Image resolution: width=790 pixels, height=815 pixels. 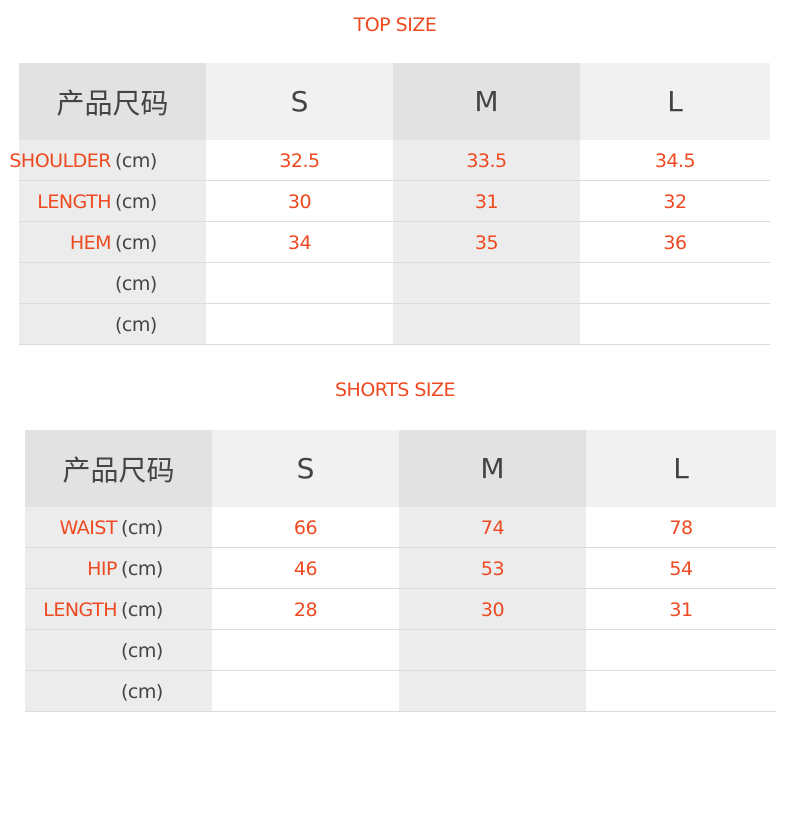 What do you see at coordinates (486, 160) in the screenshot?
I see `size-value: 33.5` at bounding box center [486, 160].